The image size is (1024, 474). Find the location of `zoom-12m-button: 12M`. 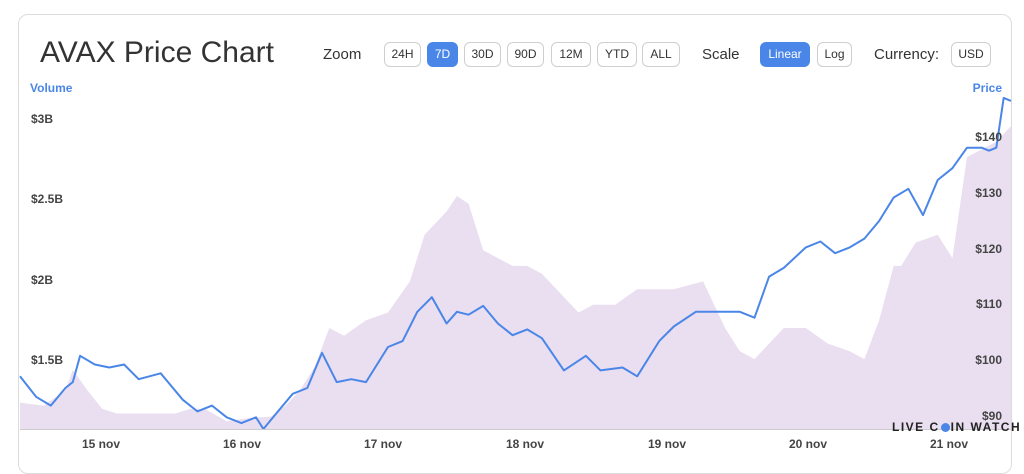

zoom-12m-button: 12M is located at coordinates (571, 54).